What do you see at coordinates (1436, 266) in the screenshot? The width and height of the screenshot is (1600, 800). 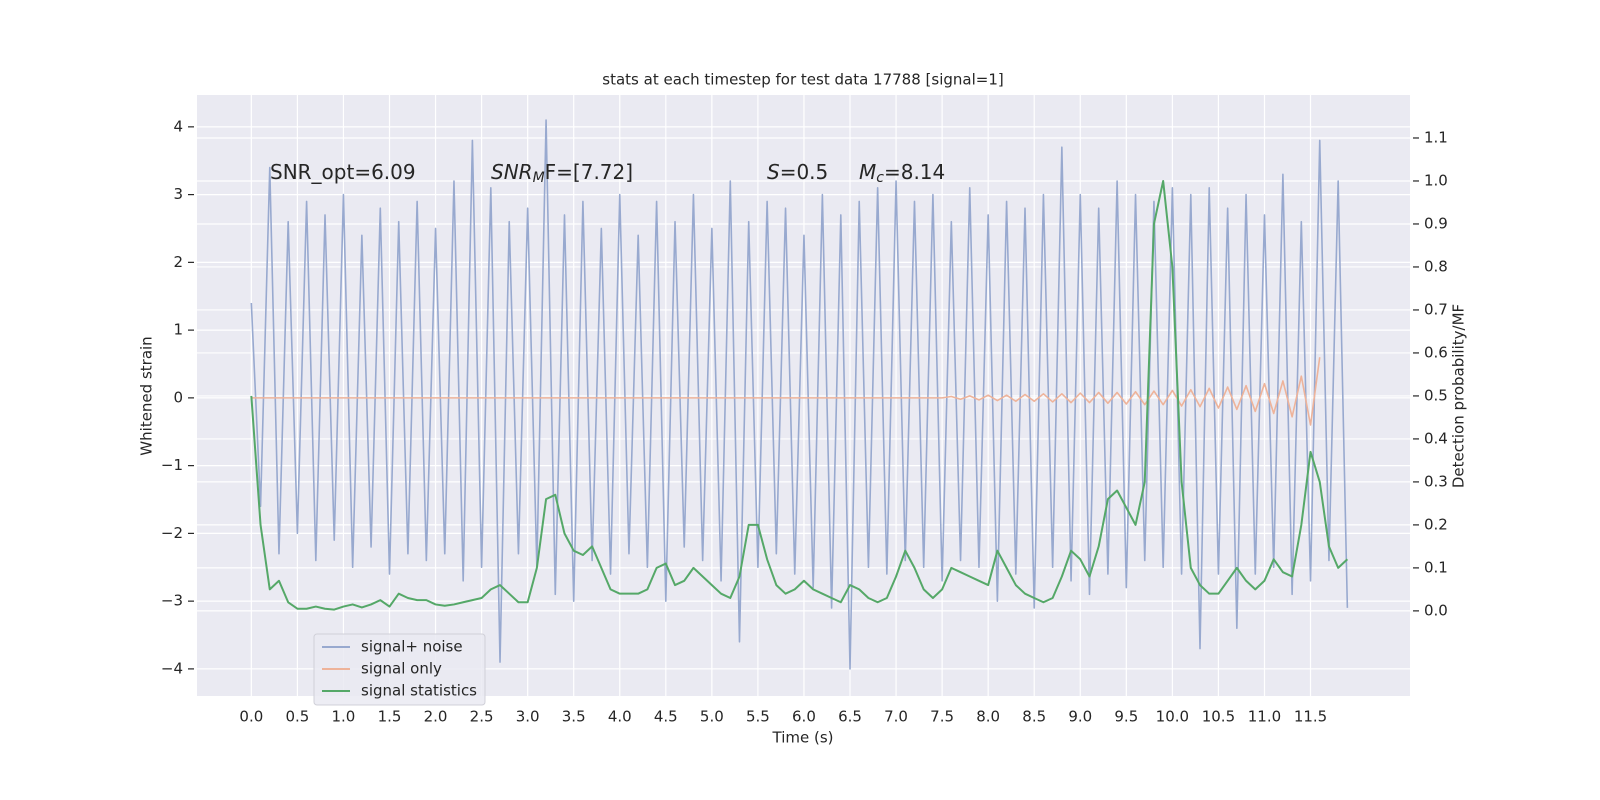 I see `y2-tick-label: 0.8` at bounding box center [1436, 266].